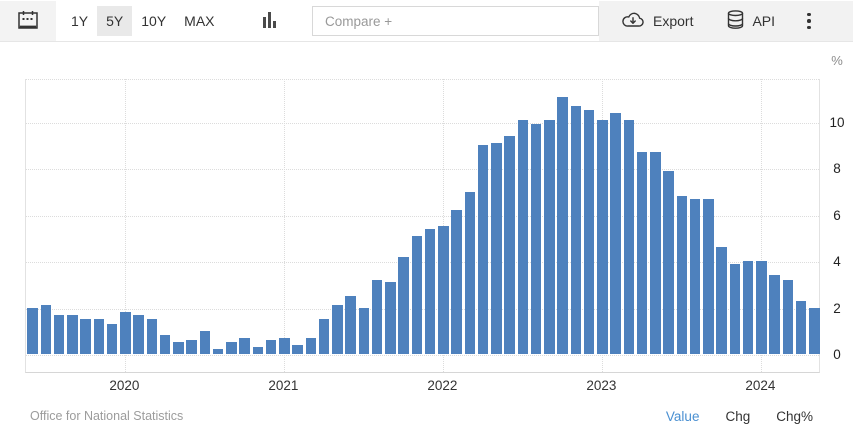  What do you see at coordinates (124, 385) in the screenshot?
I see `x-axis-year-label-2020: 2020` at bounding box center [124, 385].